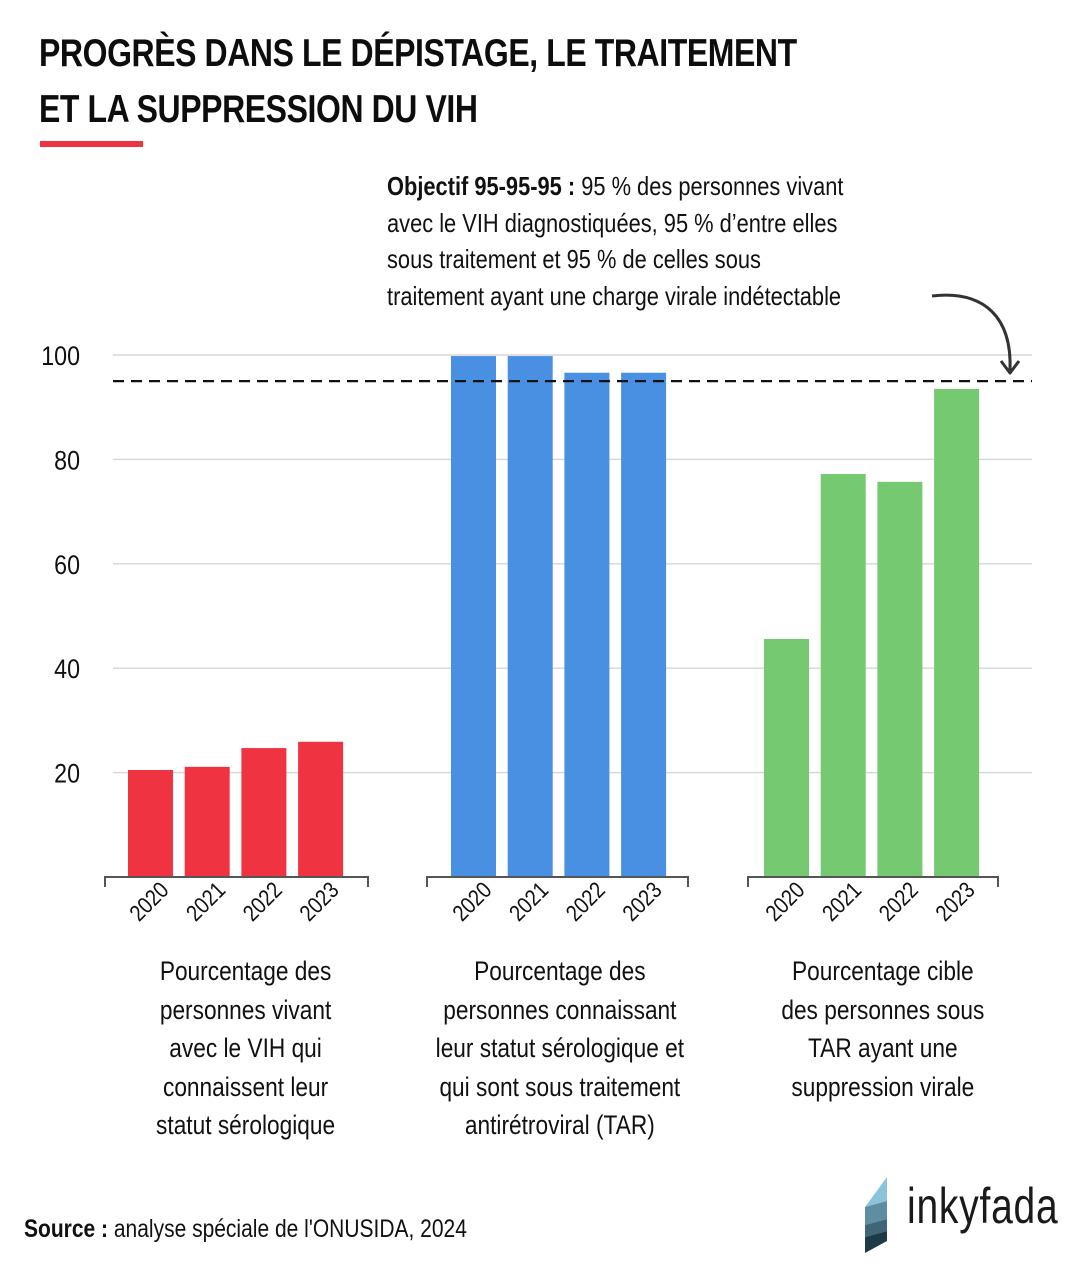  I want to click on group-label-line: TAR ayant une, so click(883, 1048).